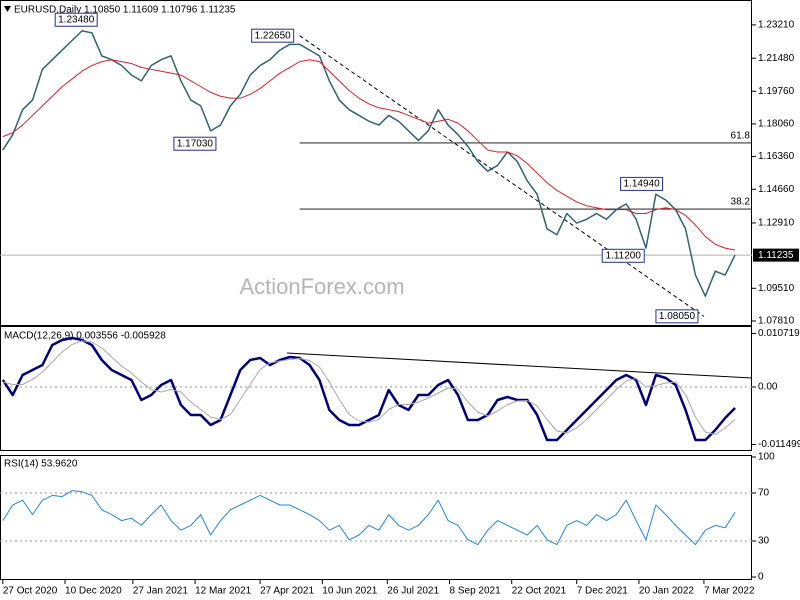  What do you see at coordinates (476, 591) in the screenshot?
I see `x-tick-label: 8 Sep 2021` at bounding box center [476, 591].